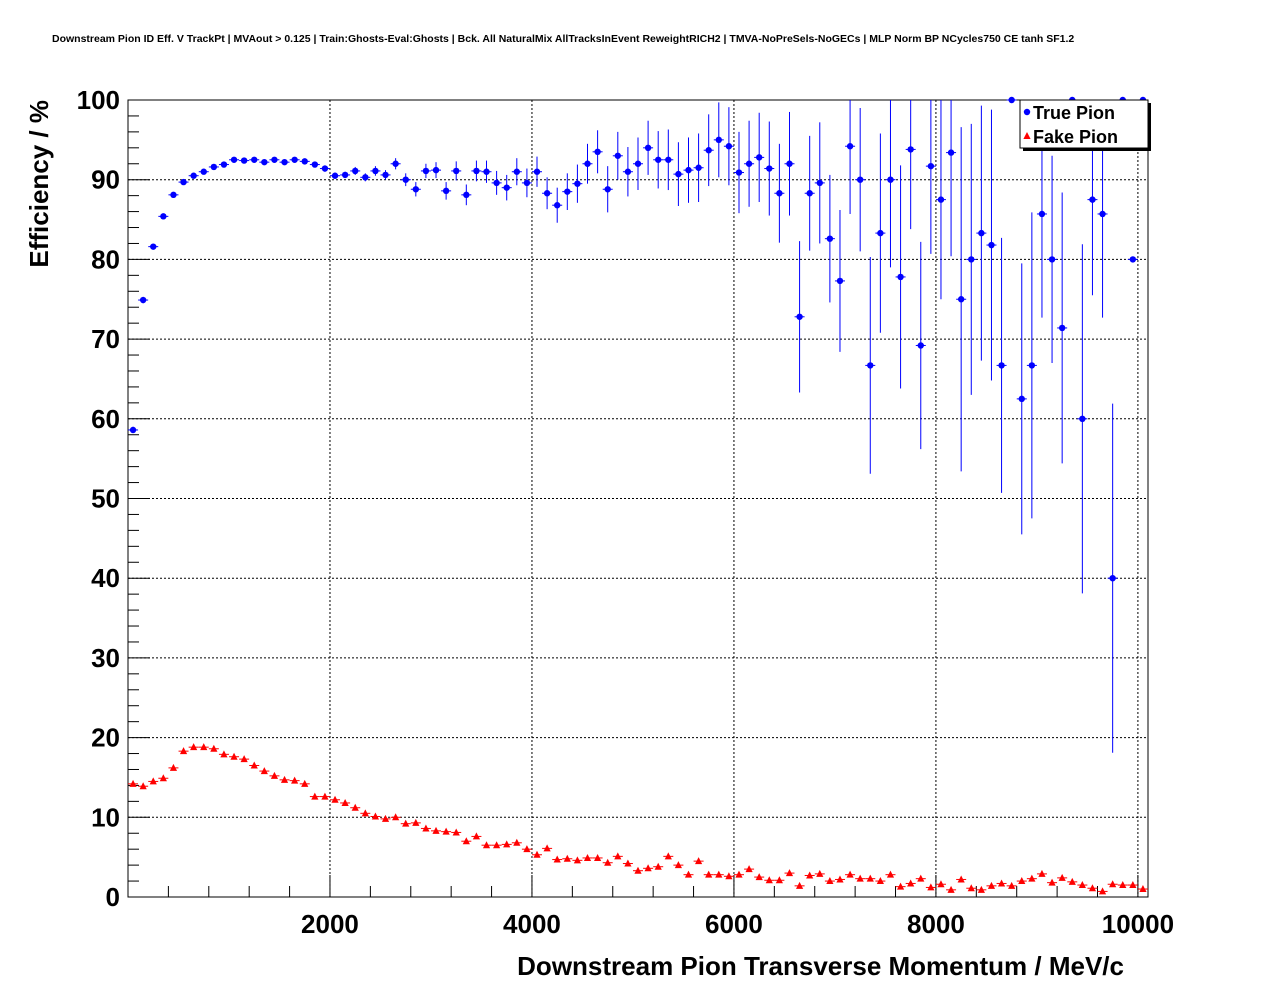  I want to click on y-tick-label: 40, so click(105, 578).